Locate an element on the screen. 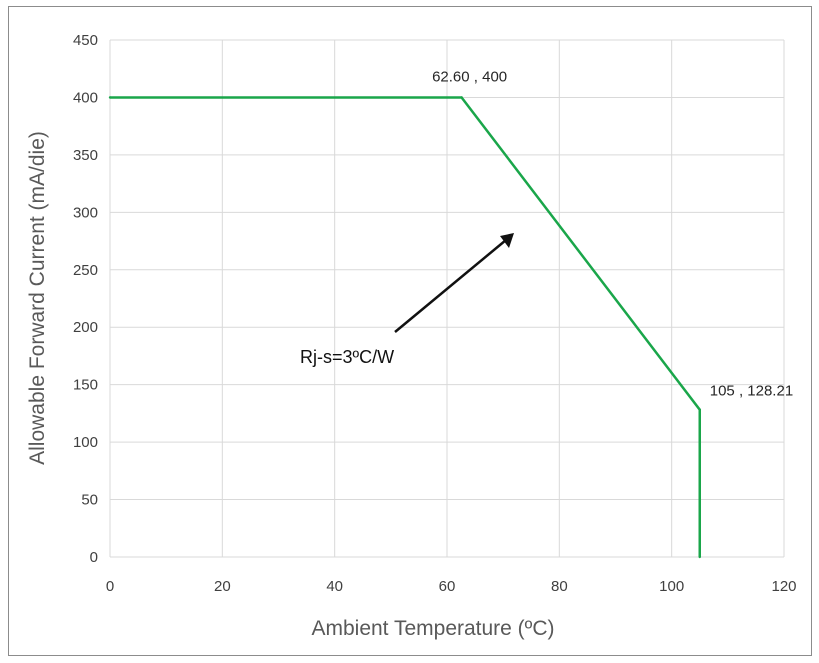 The width and height of the screenshot is (819, 663). y-tick-label: 200 is located at coordinates (85, 327).